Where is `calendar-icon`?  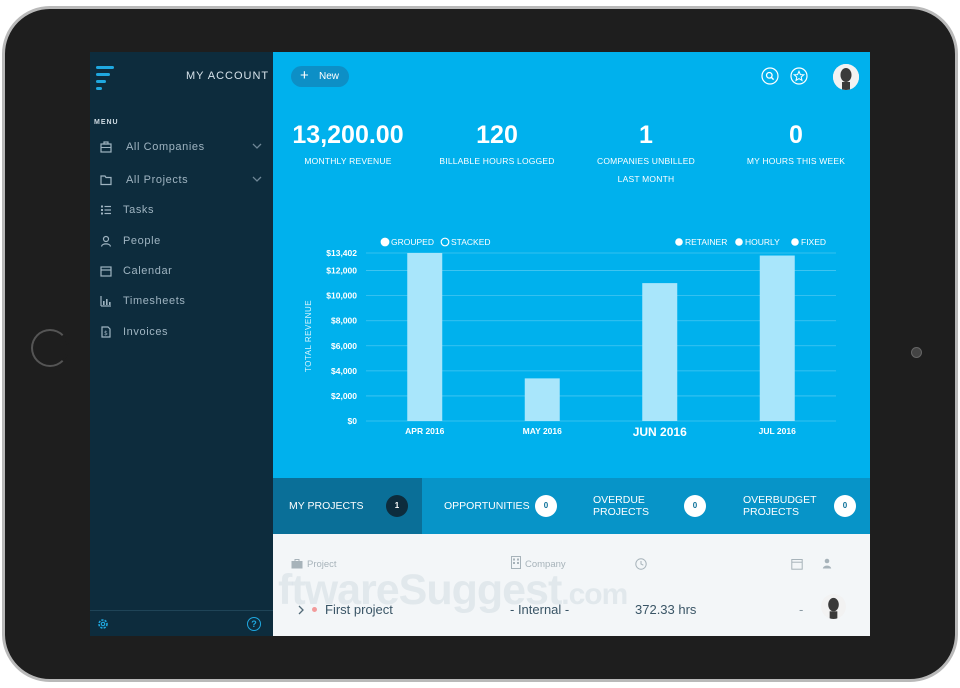 calendar-icon is located at coordinates (797, 564).